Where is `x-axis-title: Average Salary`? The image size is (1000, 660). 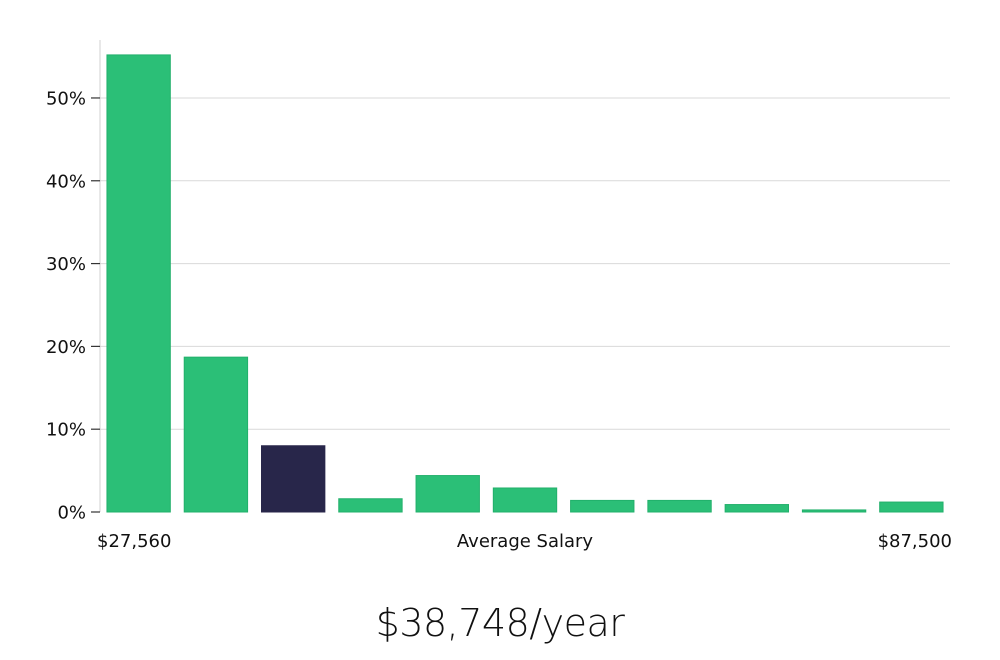
x-axis-title: Average Salary is located at coordinates (525, 541).